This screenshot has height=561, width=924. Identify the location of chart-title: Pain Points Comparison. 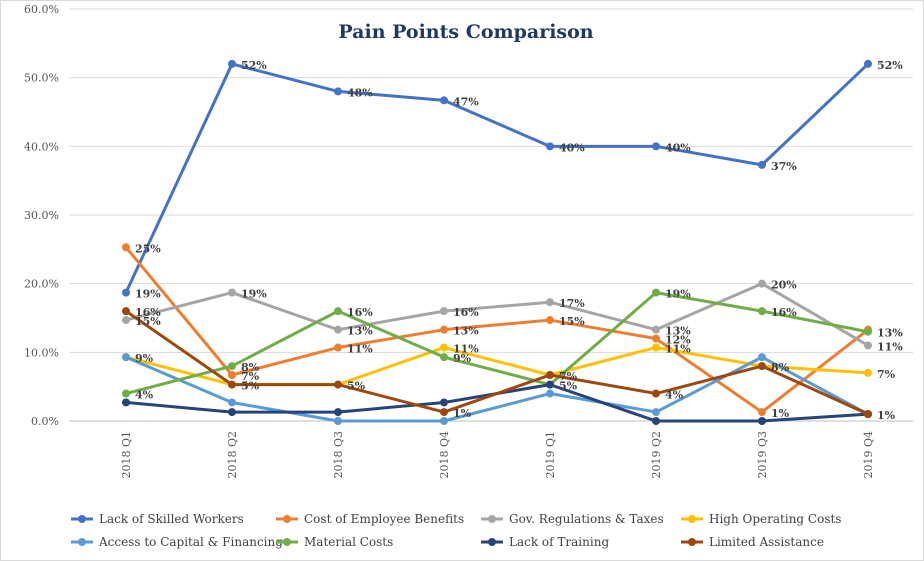
(465, 32).